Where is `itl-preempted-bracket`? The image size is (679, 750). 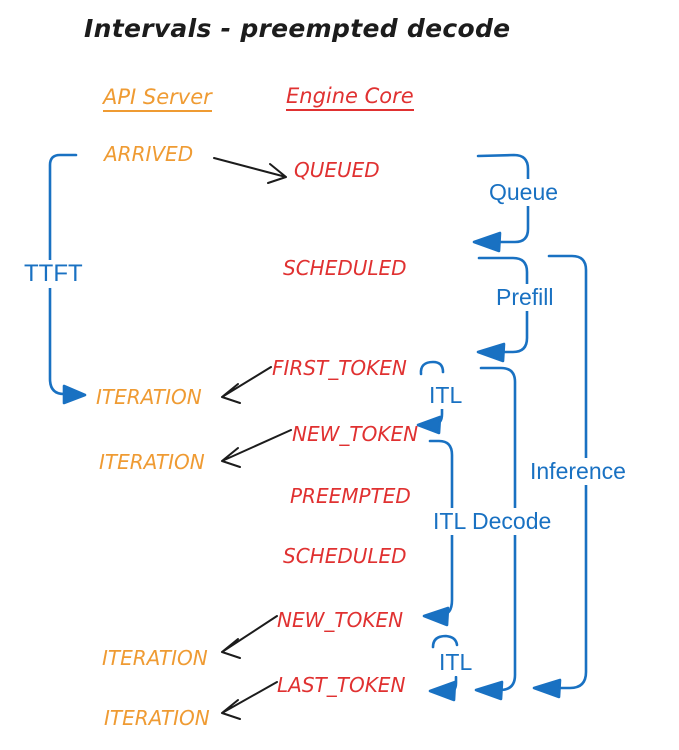 itl-preempted-bracket is located at coordinates (438, 533).